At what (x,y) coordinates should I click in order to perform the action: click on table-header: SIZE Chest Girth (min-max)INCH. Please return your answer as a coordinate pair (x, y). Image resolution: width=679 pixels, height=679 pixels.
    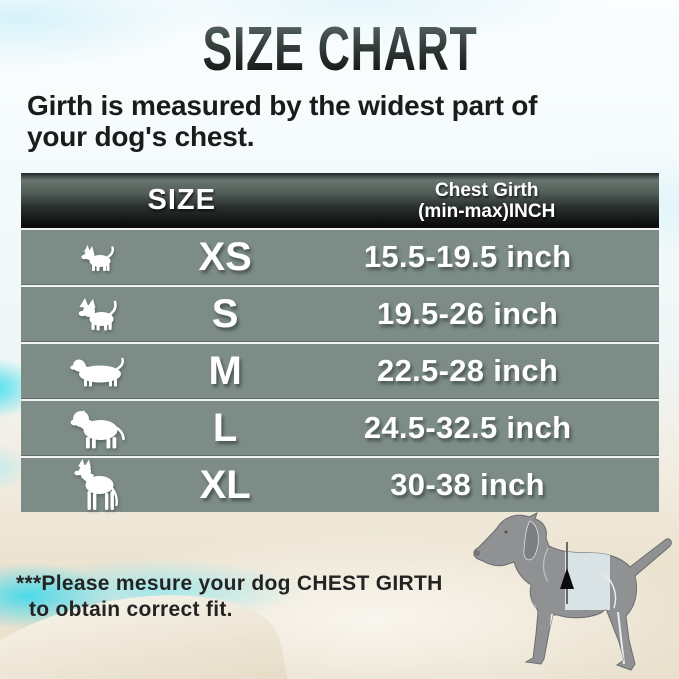
    Looking at the image, I should click on (340, 200).